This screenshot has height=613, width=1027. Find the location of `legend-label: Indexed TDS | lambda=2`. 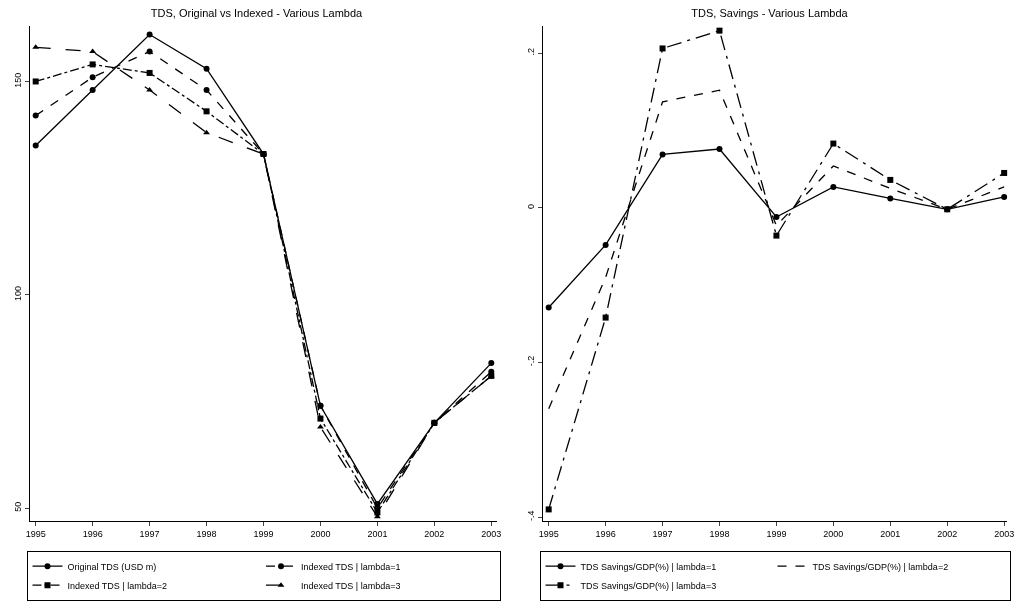

legend-label: Indexed TDS | lambda=2 is located at coordinates (117, 585).